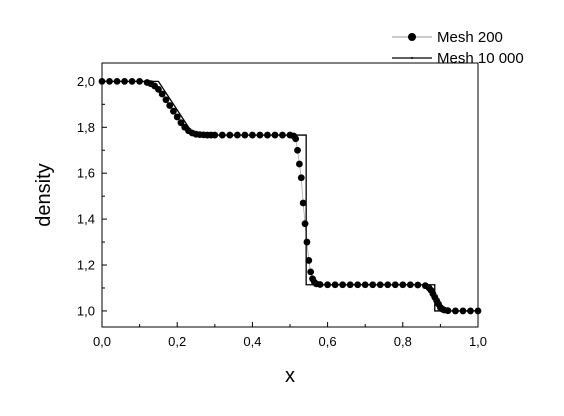 The image size is (564, 416). What do you see at coordinates (470, 37) in the screenshot?
I see `legend-label-mesh-200: Mesh 200` at bounding box center [470, 37].